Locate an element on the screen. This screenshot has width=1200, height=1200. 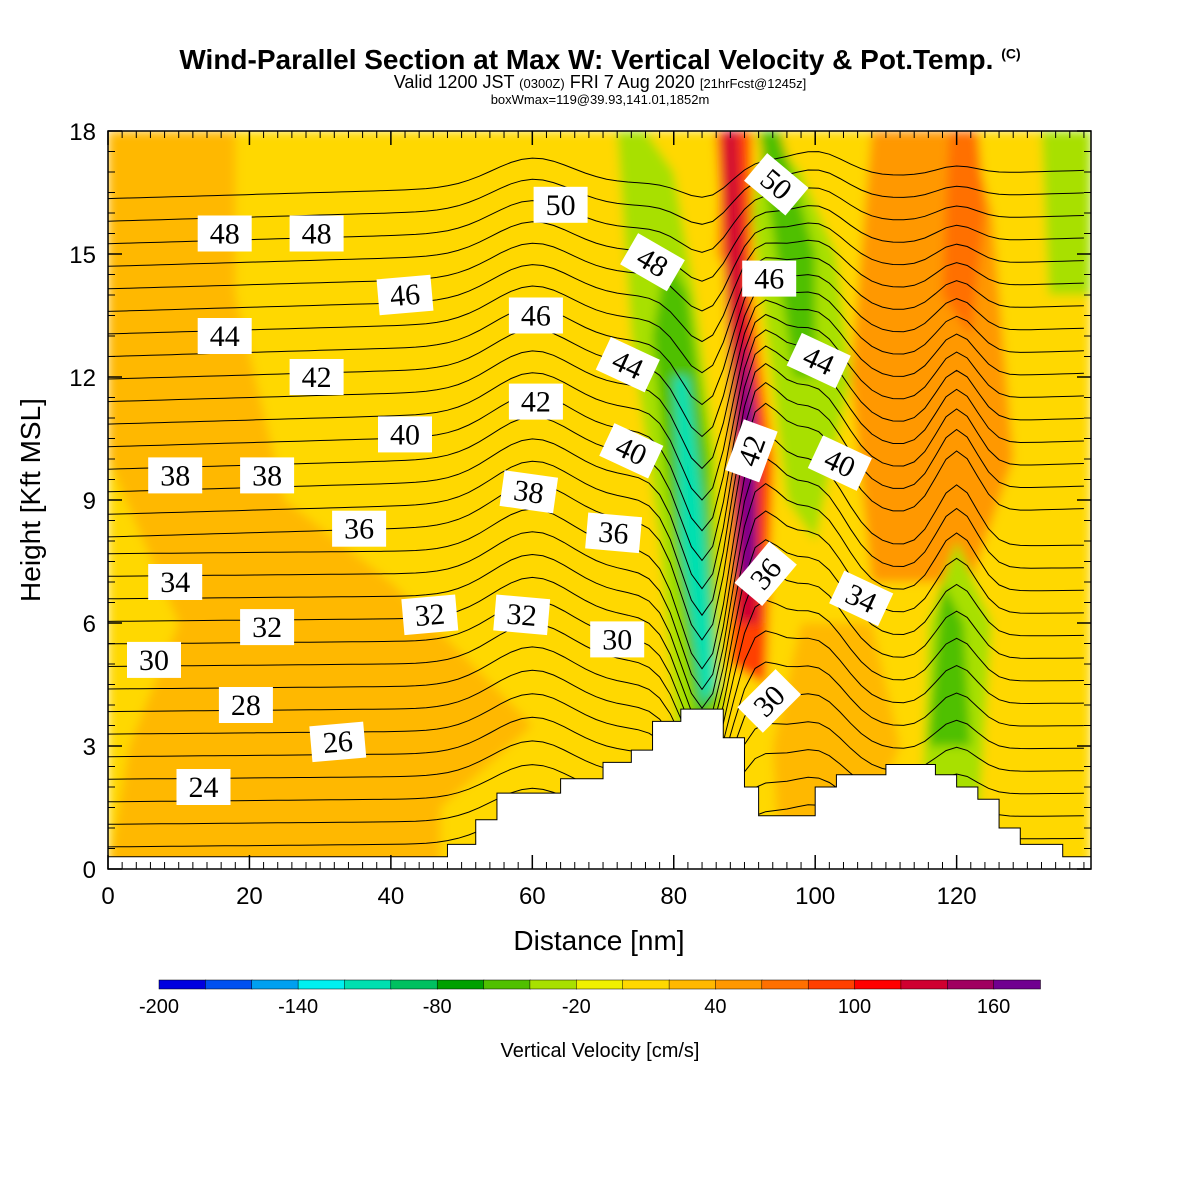
contour-label-text: 32 is located at coordinates (521, 615).